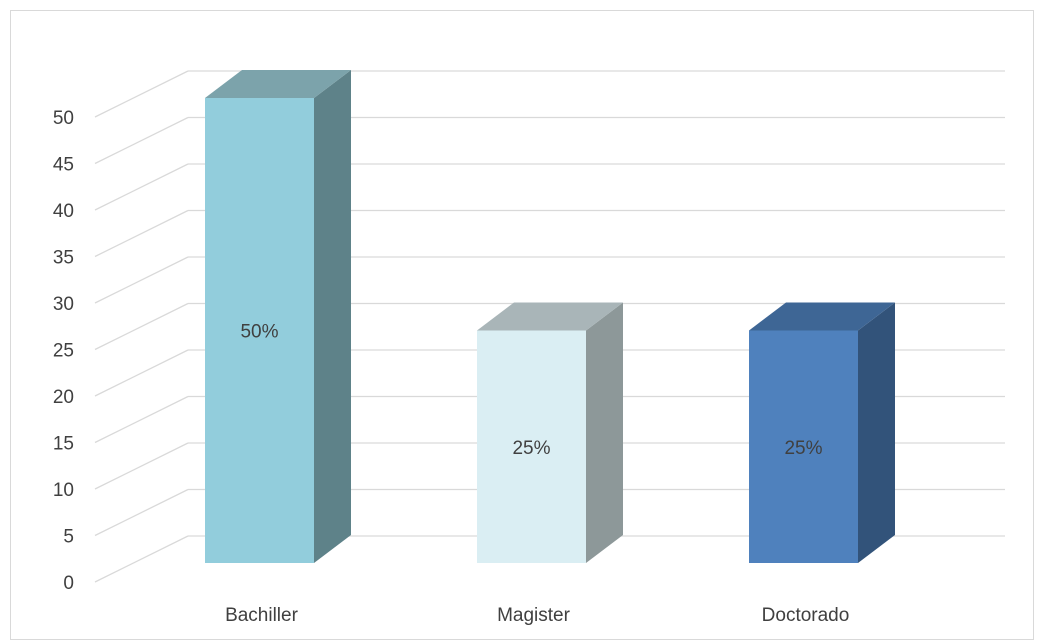 This screenshot has width=1046, height=644. What do you see at coordinates (68, 537) in the screenshot?
I see `y-tick-label: 5` at bounding box center [68, 537].